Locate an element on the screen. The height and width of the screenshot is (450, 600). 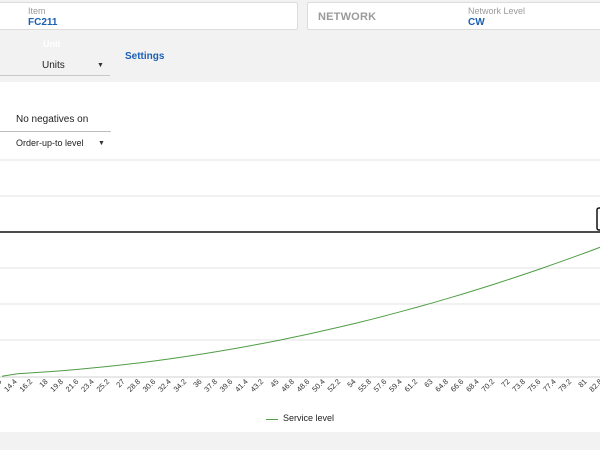
network-filter-card: NETWORK Network Level CW is located at coordinates (453, 16).